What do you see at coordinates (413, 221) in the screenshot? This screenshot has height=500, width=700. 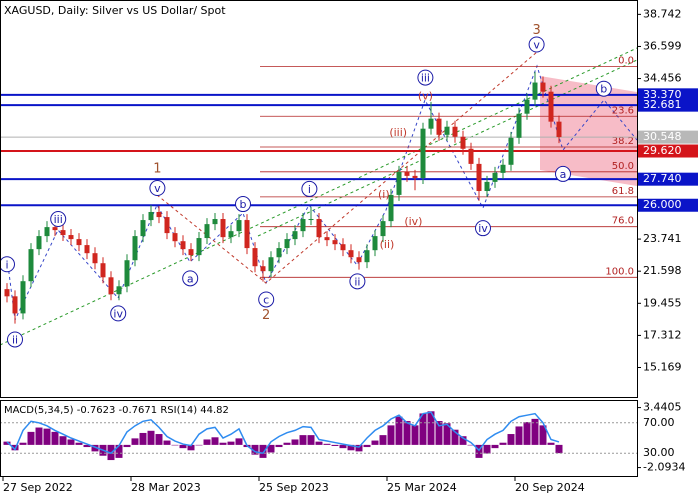 I see `wave-label: (iv)` at bounding box center [413, 221].